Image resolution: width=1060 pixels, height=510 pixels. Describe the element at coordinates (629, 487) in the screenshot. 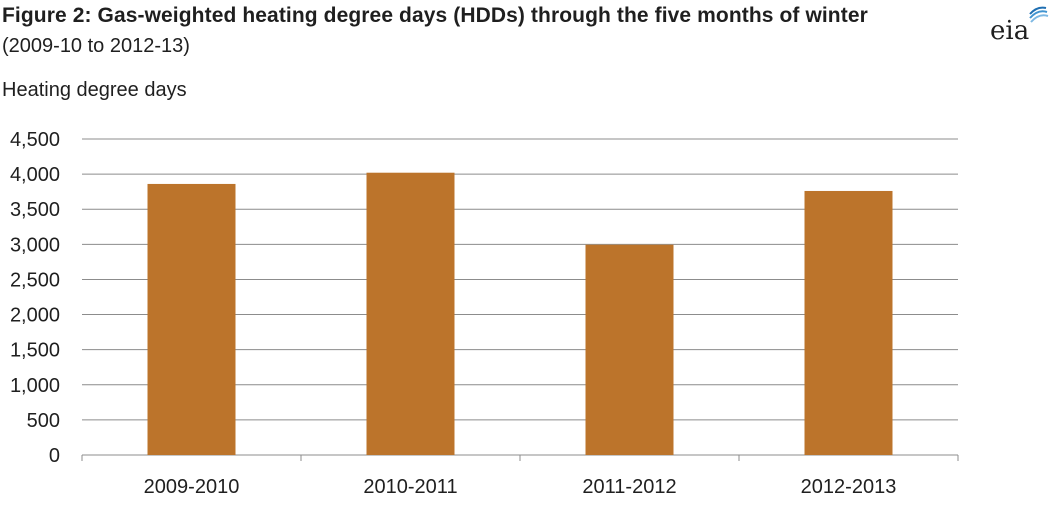

I see `x-tick-label: 2011-2012` at that location.